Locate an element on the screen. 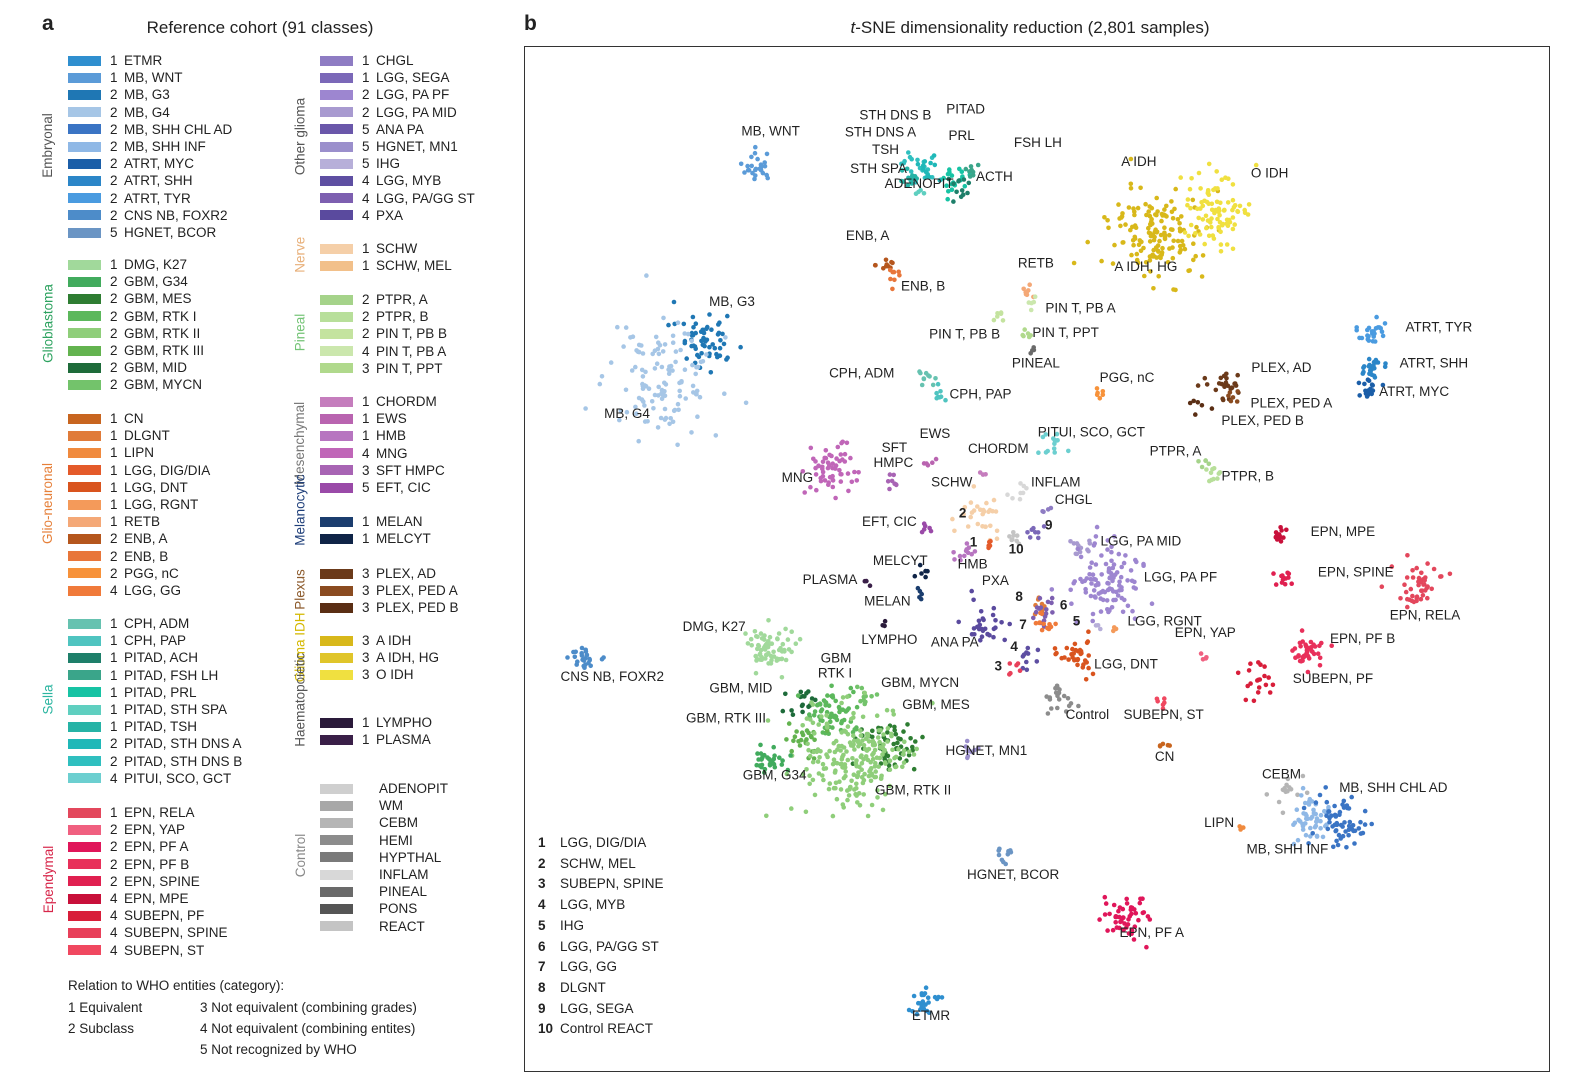  relation-item-1: 1 Equivalent is located at coordinates (105, 1007).